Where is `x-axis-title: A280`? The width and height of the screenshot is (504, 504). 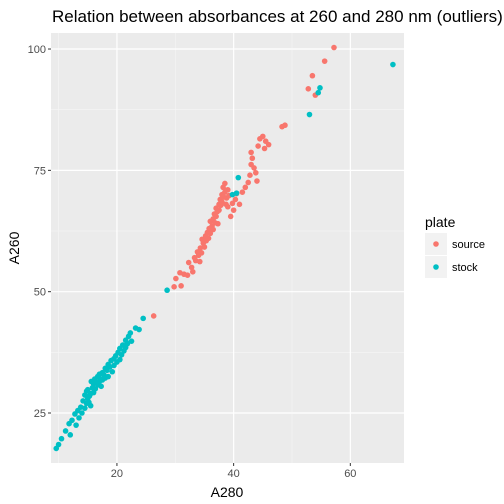 x-axis-title: A280 is located at coordinates (227, 492).